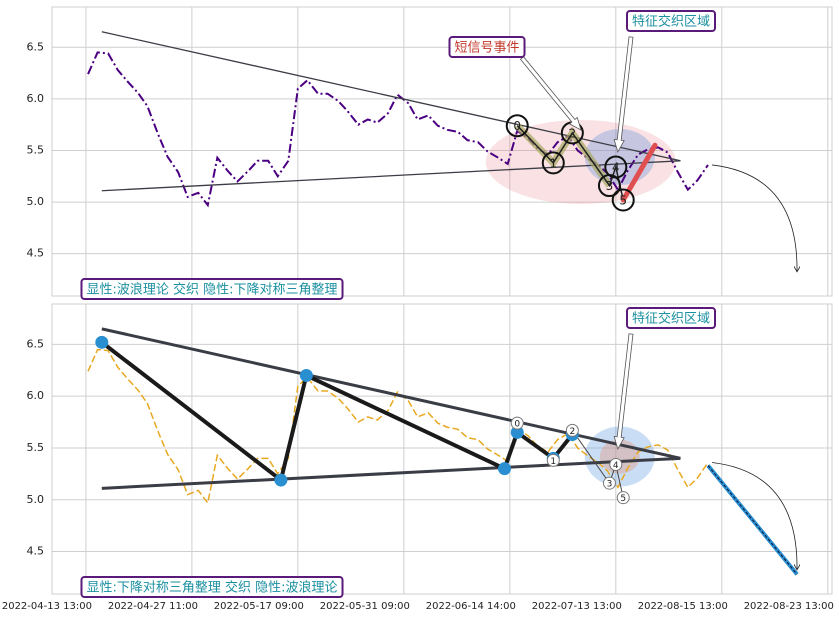 The height and width of the screenshot is (617, 839). Describe the element at coordinates (683, 606) in the screenshot. I see `x-tick-label: 2022-08-15 13:00` at that location.